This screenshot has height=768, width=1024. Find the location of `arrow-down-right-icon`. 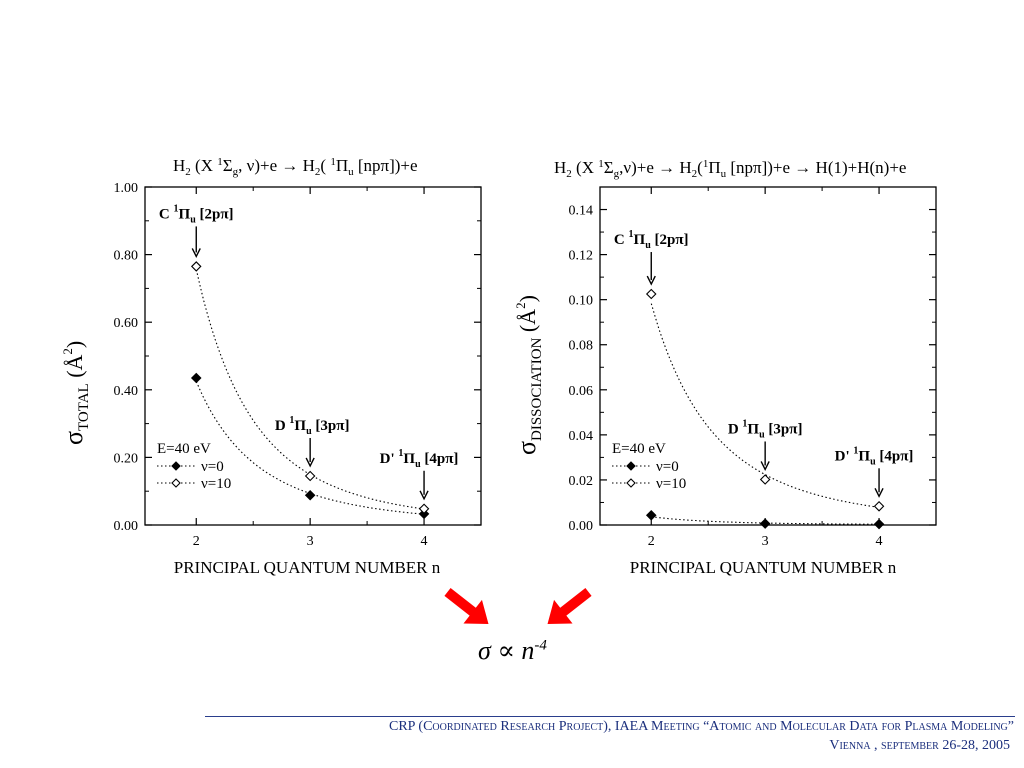

arrow-down-right-icon is located at coordinates (466, 606).